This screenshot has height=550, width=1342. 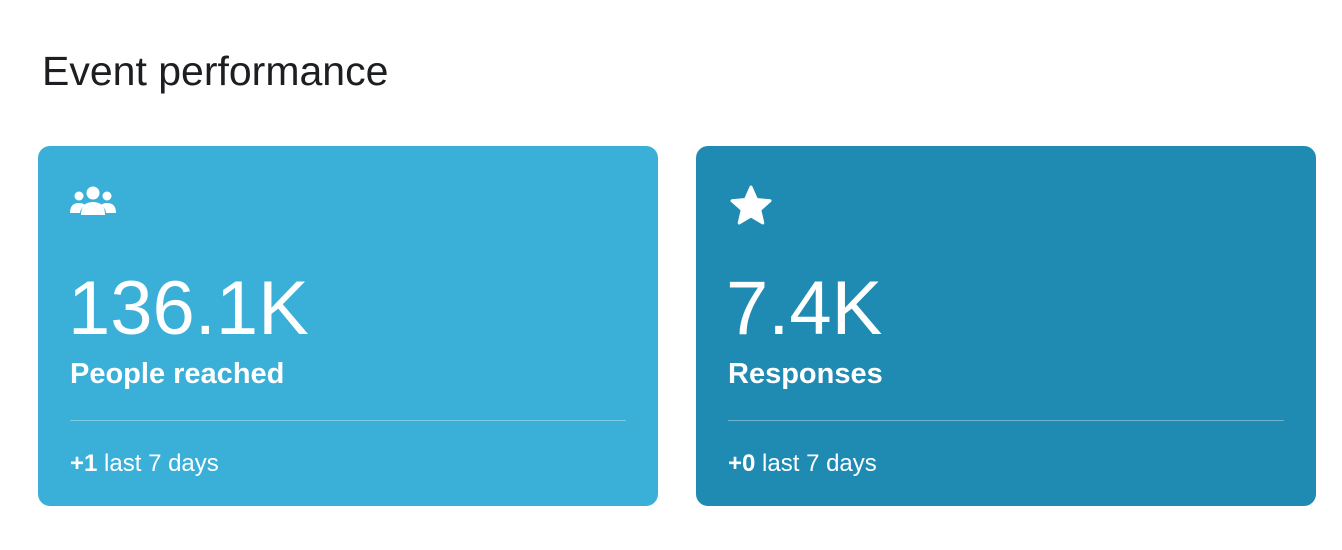 What do you see at coordinates (742, 463) in the screenshot?
I see `stat-change: +0` at bounding box center [742, 463].